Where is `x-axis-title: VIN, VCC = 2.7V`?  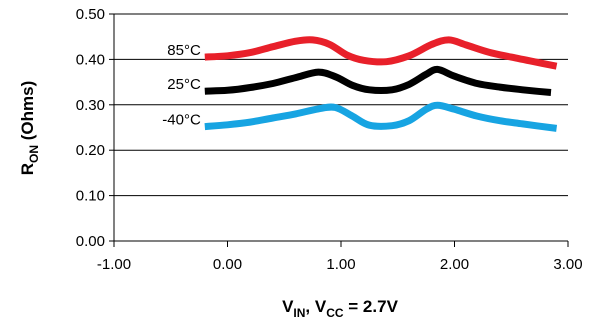 x-axis-title: VIN, VCC = 2.7V is located at coordinates (340, 308).